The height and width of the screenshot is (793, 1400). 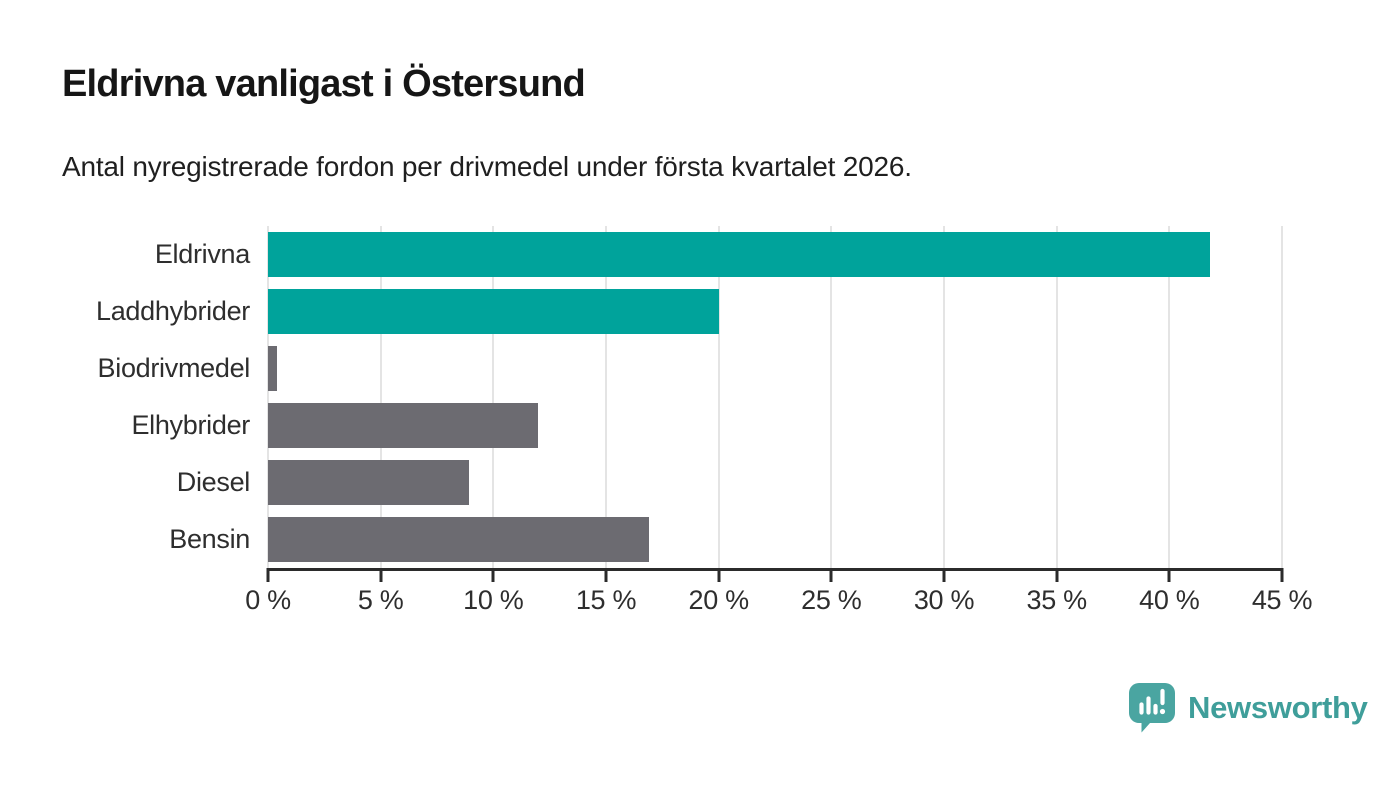 What do you see at coordinates (190, 425) in the screenshot?
I see `category-label: Elhybrider` at bounding box center [190, 425].